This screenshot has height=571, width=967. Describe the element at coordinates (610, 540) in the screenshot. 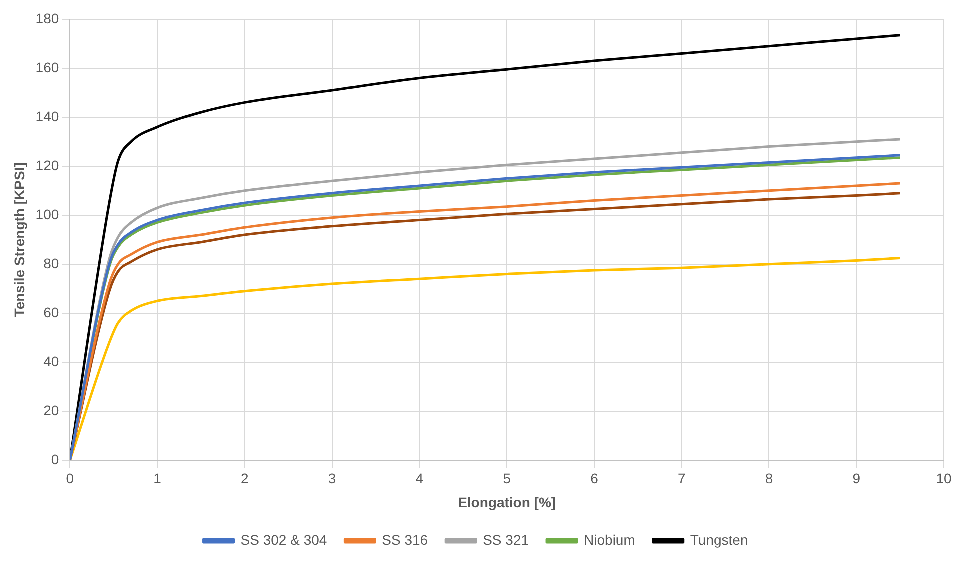

I see `legend-label: Niobium` at that location.